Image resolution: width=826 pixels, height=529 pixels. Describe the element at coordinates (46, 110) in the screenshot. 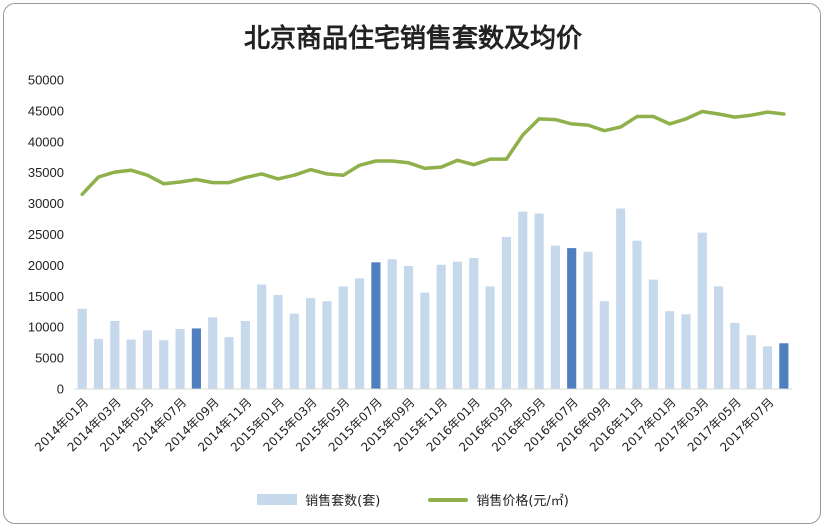

I see `y-tick-label: 45000` at that location.